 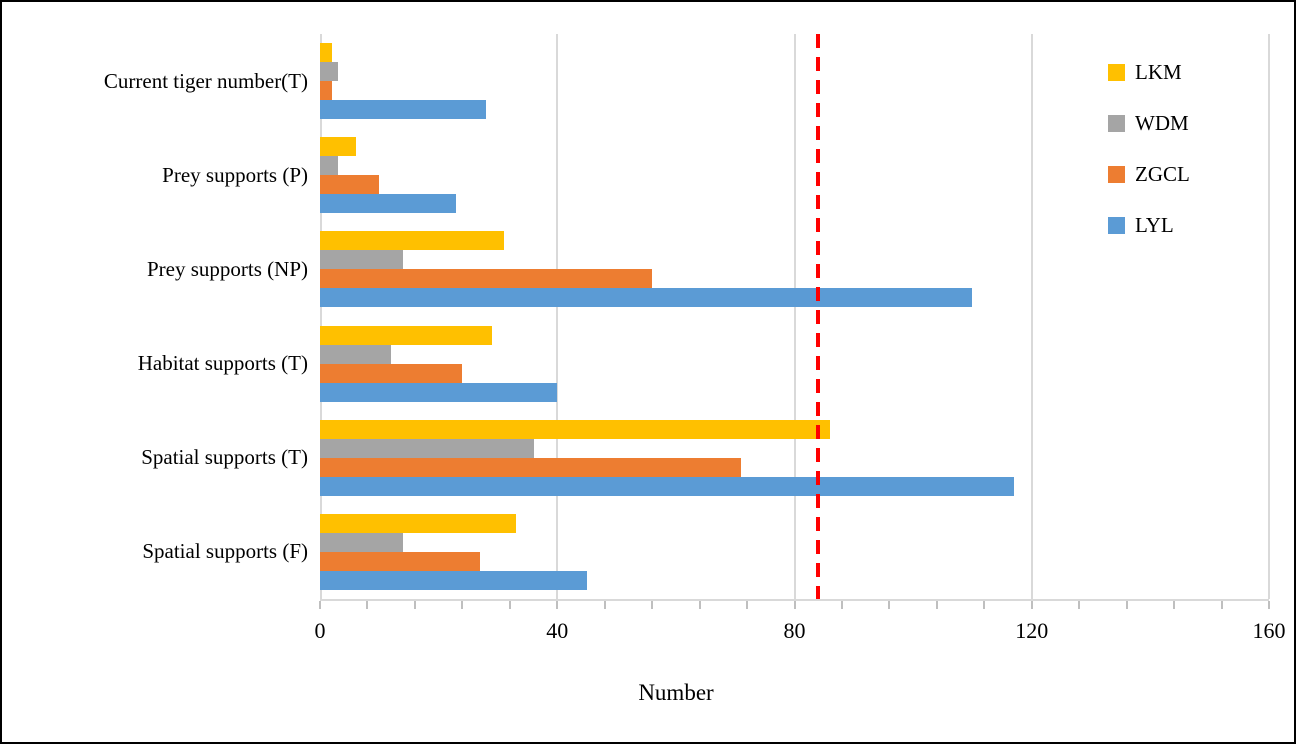 I want to click on legend-label-wdm: WDM, so click(x=1162, y=123).